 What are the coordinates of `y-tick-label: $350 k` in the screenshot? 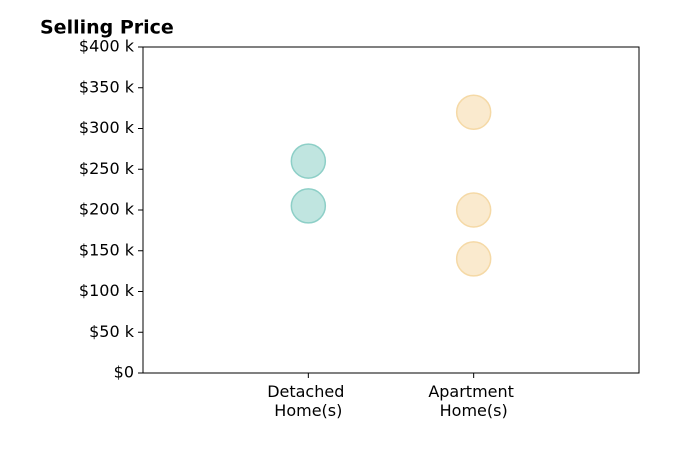 It's located at (107, 86).